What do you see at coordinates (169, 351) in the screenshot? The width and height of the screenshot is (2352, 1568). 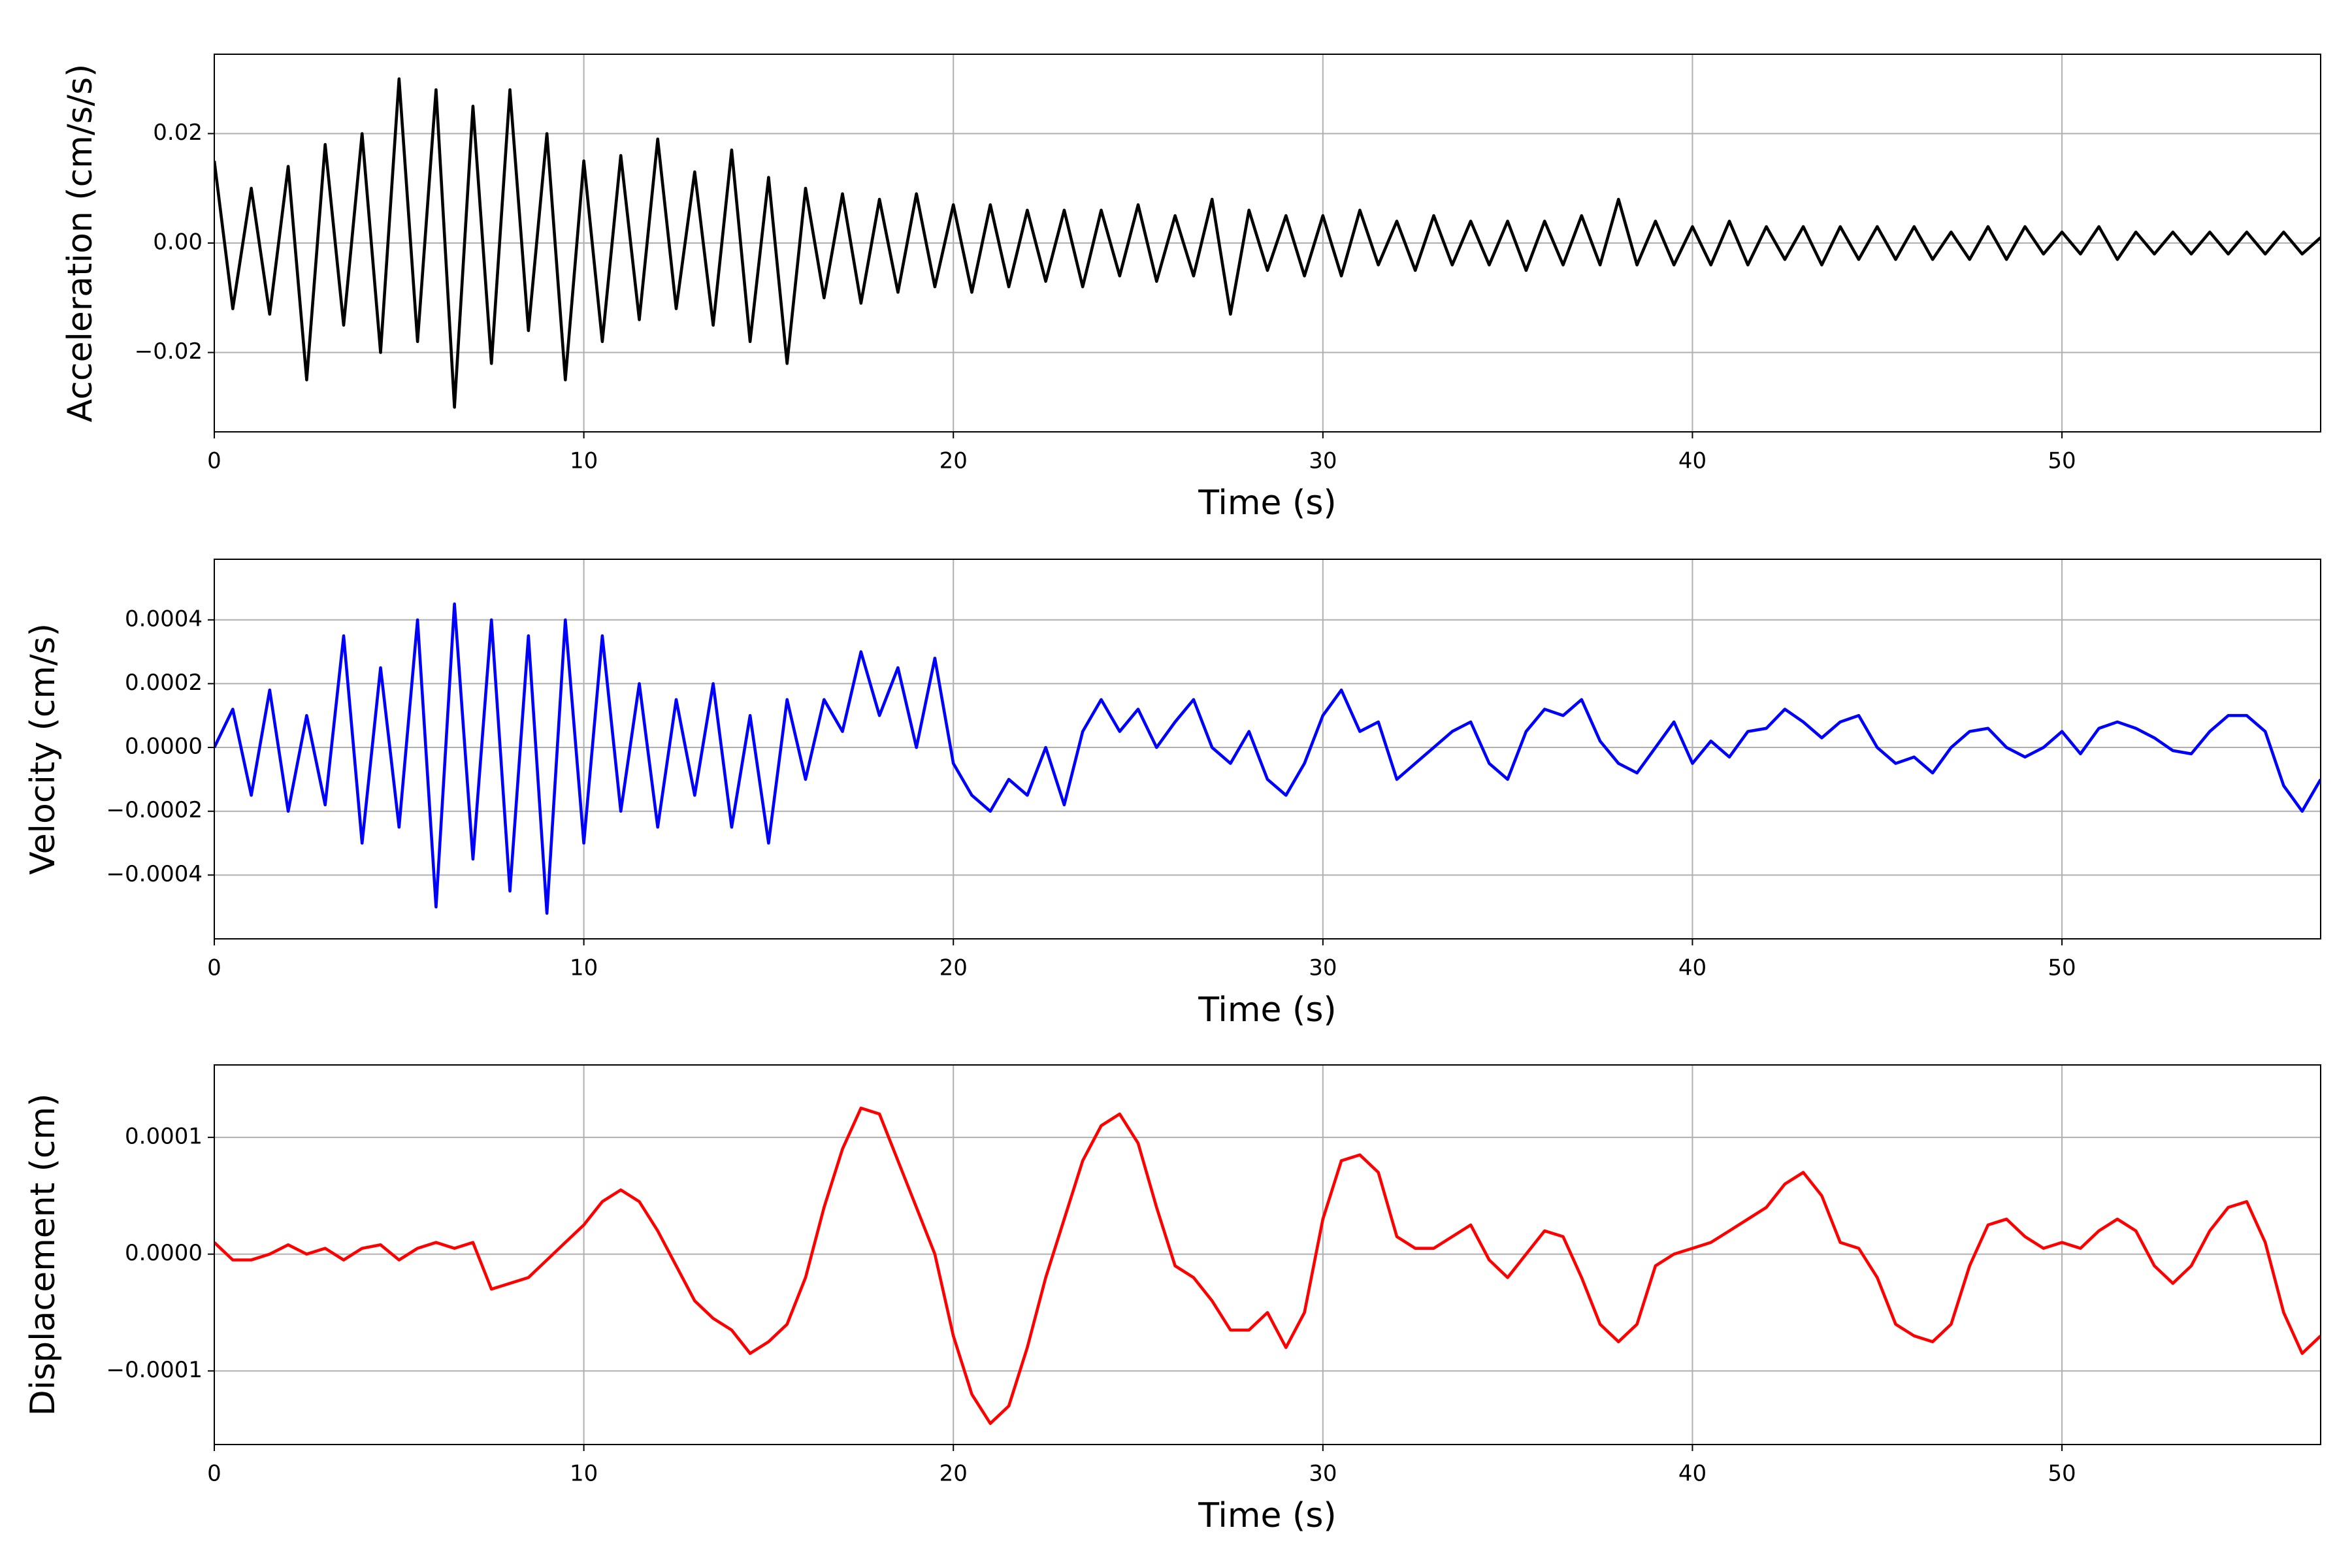 I see `y-tick-label: −0.02` at bounding box center [169, 351].